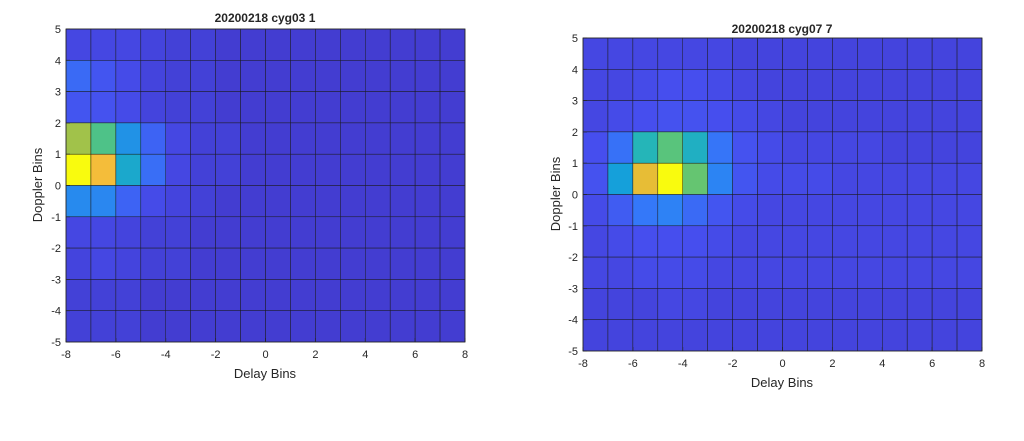  Describe the element at coordinates (583, 364) in the screenshot. I see `x-tick-label: -8` at that location.